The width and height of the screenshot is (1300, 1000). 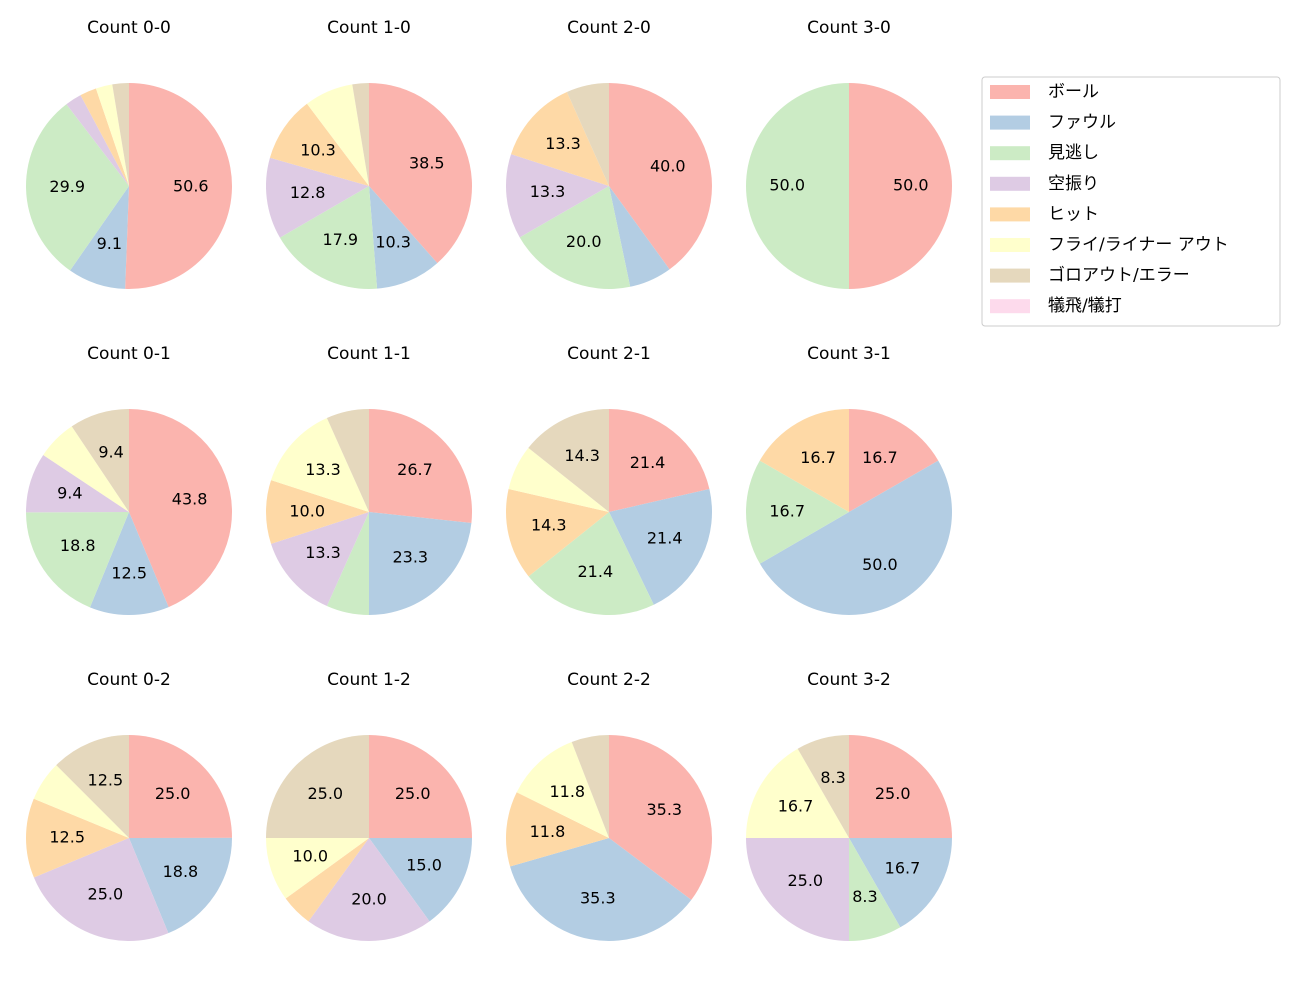 I want to click on legend-label: ファウル, so click(x=1082, y=123).